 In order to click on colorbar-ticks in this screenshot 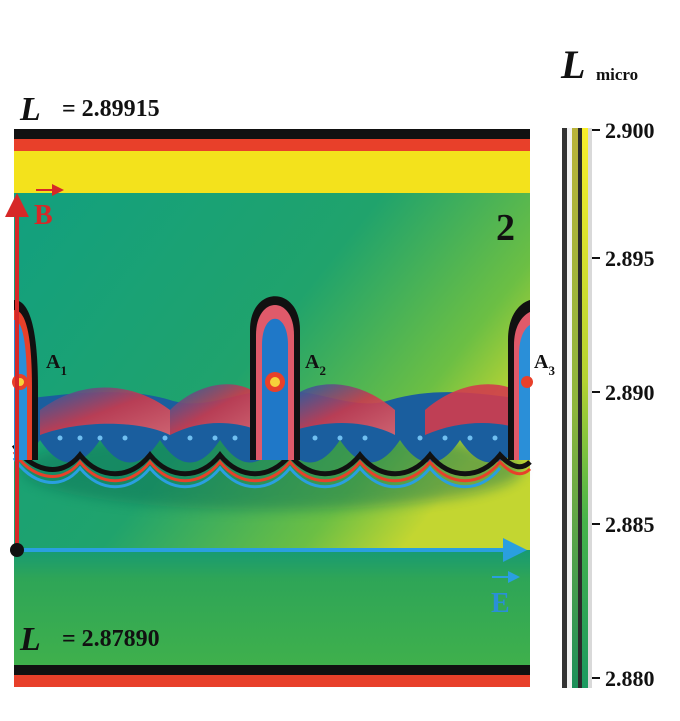, I will do `click(596, 404)`.